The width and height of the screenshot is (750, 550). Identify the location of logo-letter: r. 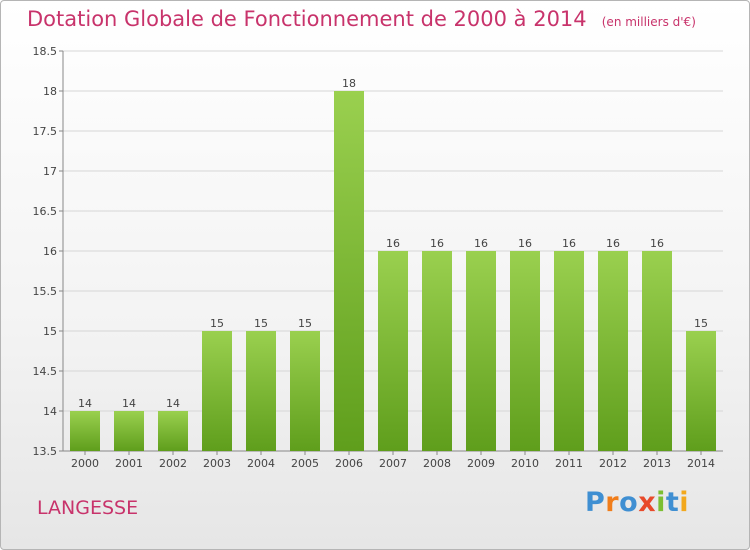
(612, 502).